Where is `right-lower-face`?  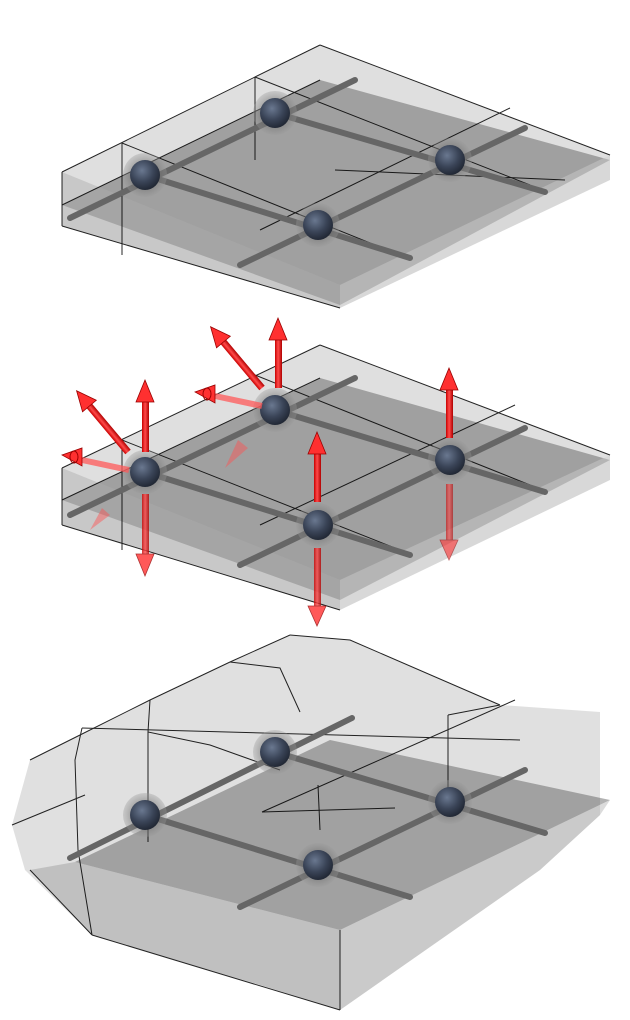 right-lower-face is located at coordinates (475, 905).